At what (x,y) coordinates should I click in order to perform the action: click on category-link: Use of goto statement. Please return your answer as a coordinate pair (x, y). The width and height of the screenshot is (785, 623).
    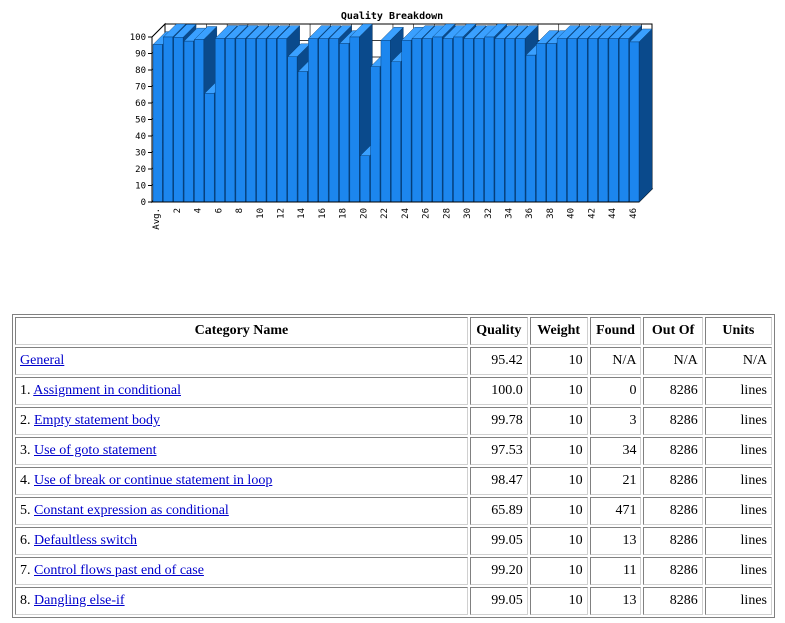
    Looking at the image, I should click on (95, 450).